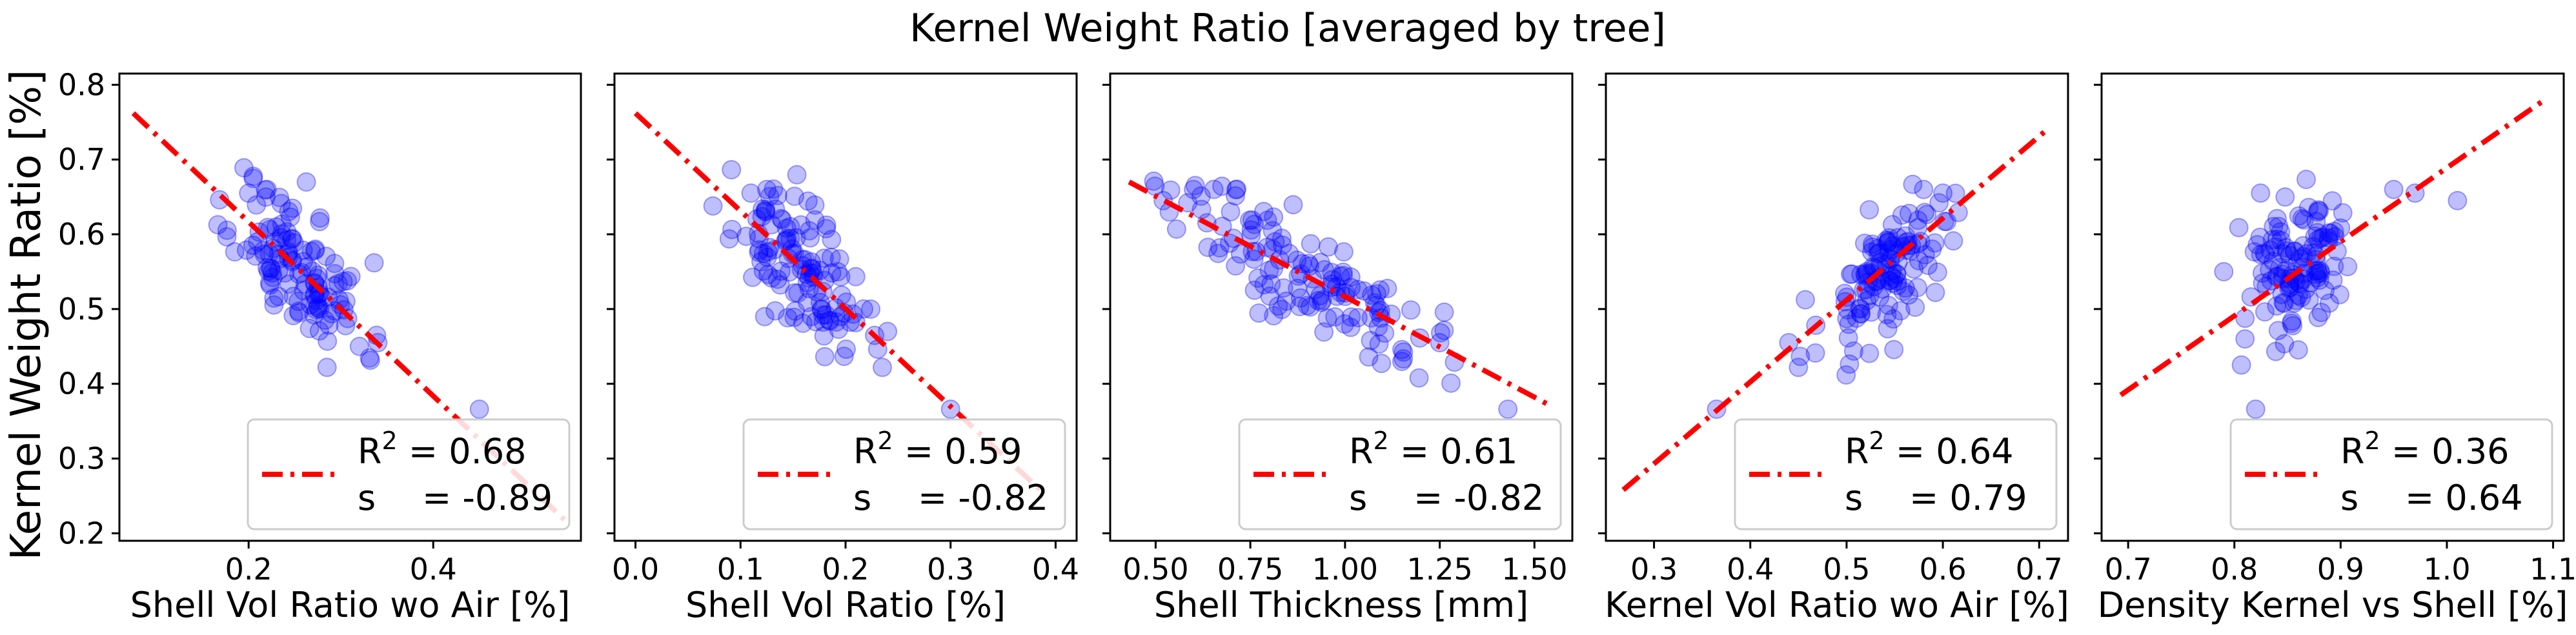 This screenshot has height=635, width=2576. Describe the element at coordinates (1837, 605) in the screenshot. I see `x-axis-label: Kernel Vol Ratio wo Air [%]` at that location.